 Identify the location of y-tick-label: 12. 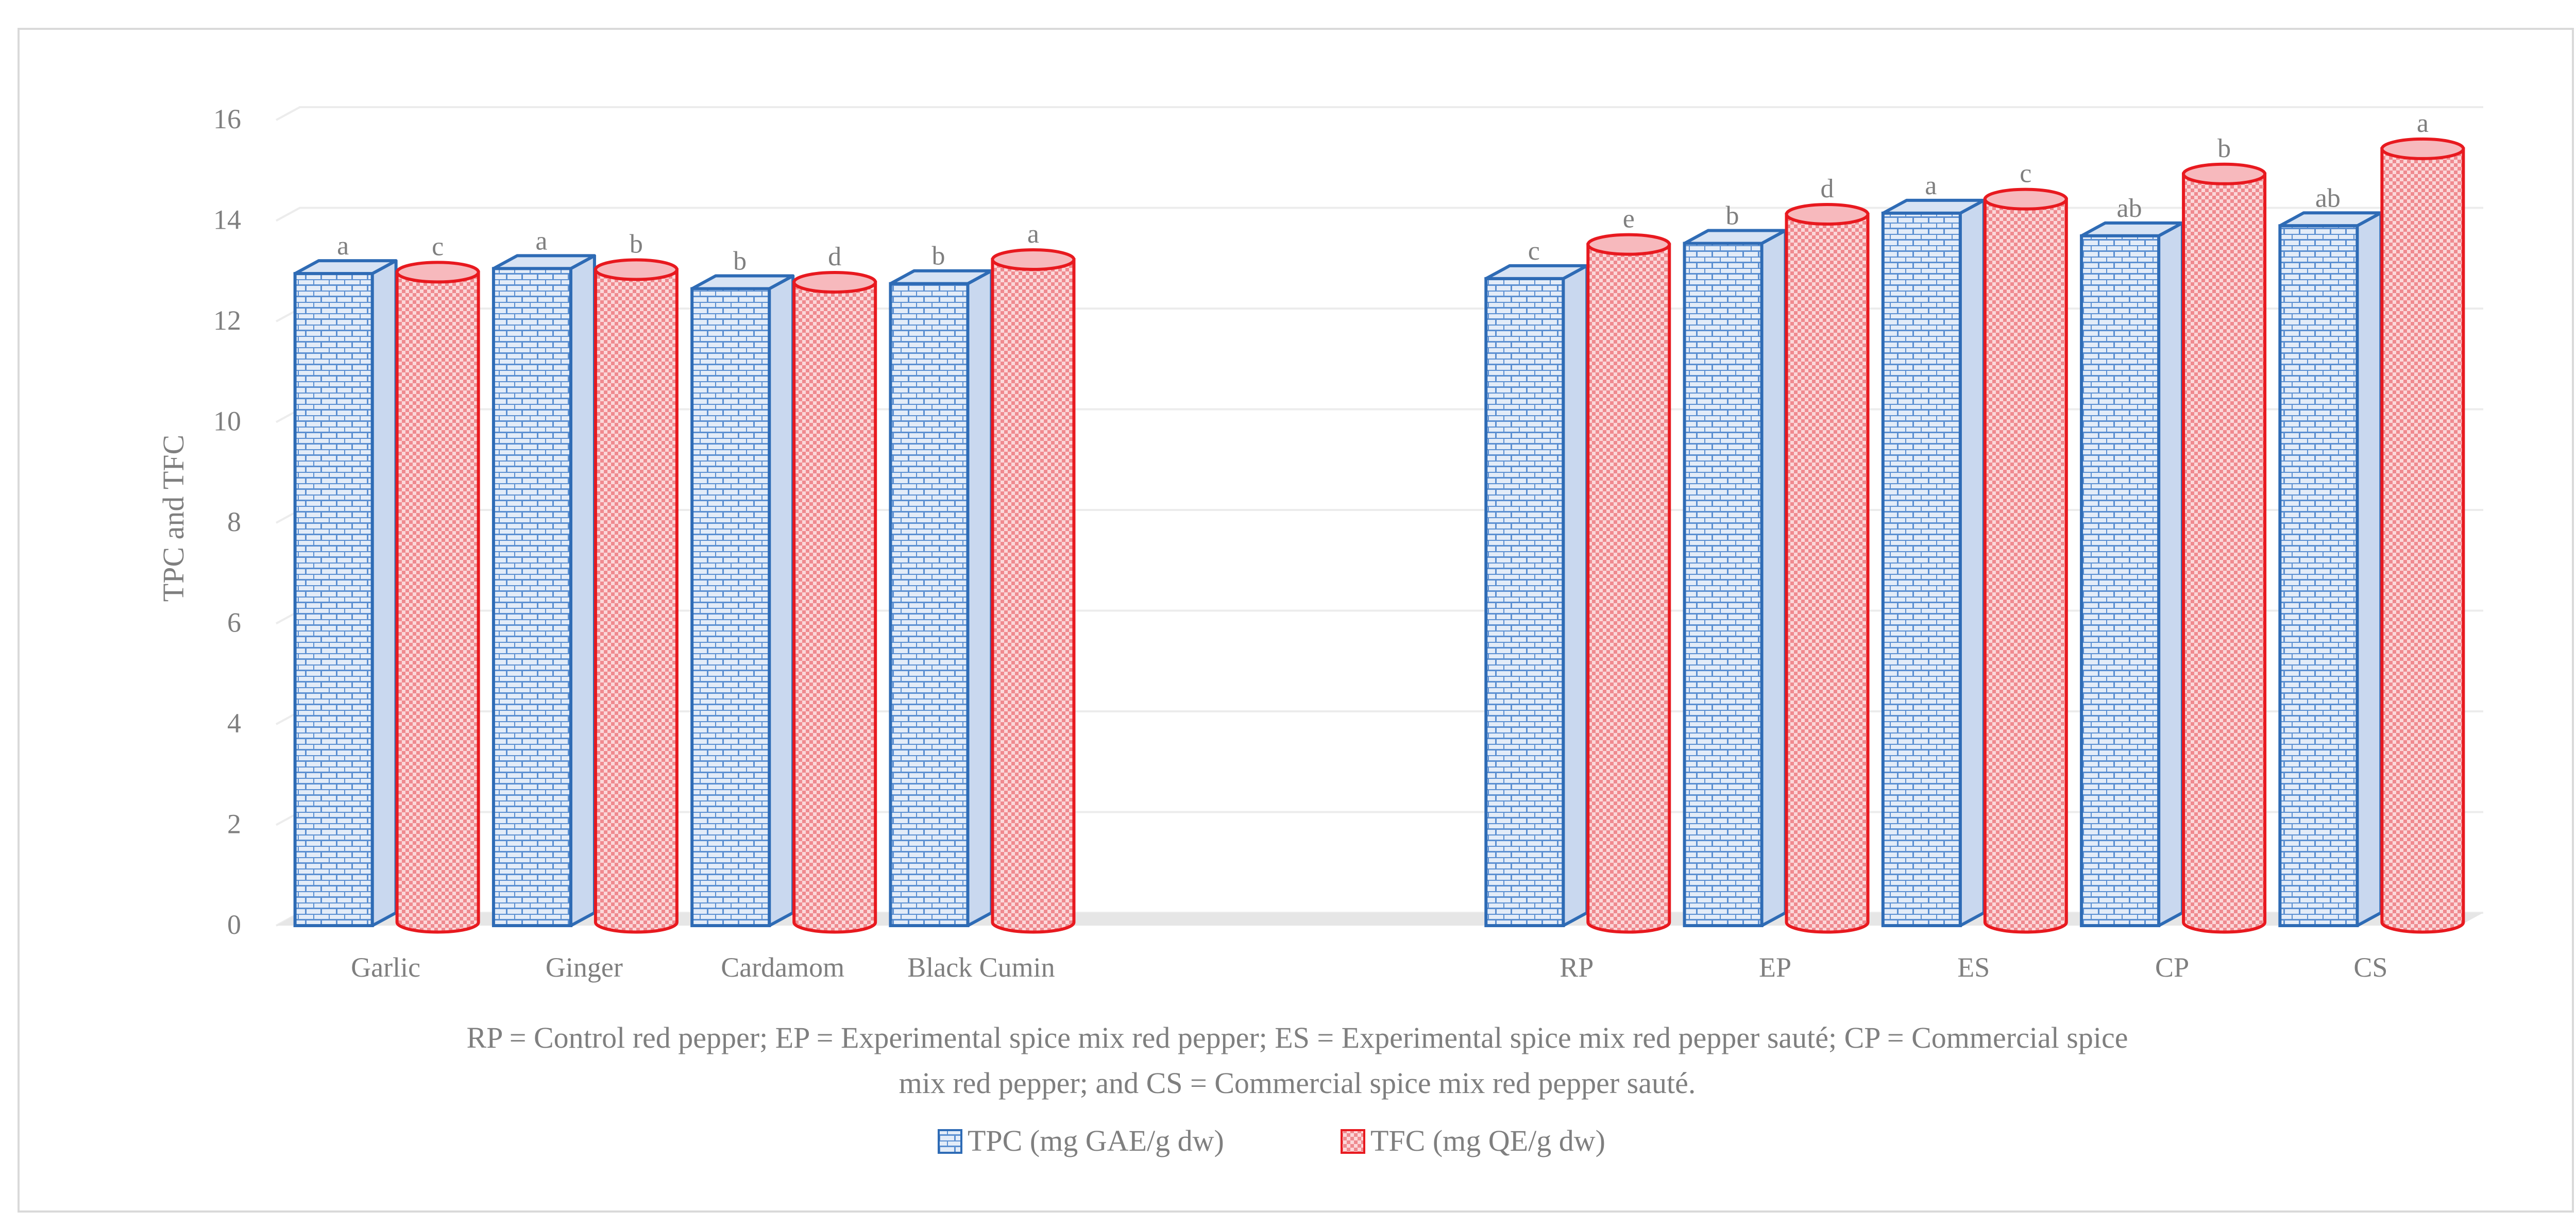
(227, 320).